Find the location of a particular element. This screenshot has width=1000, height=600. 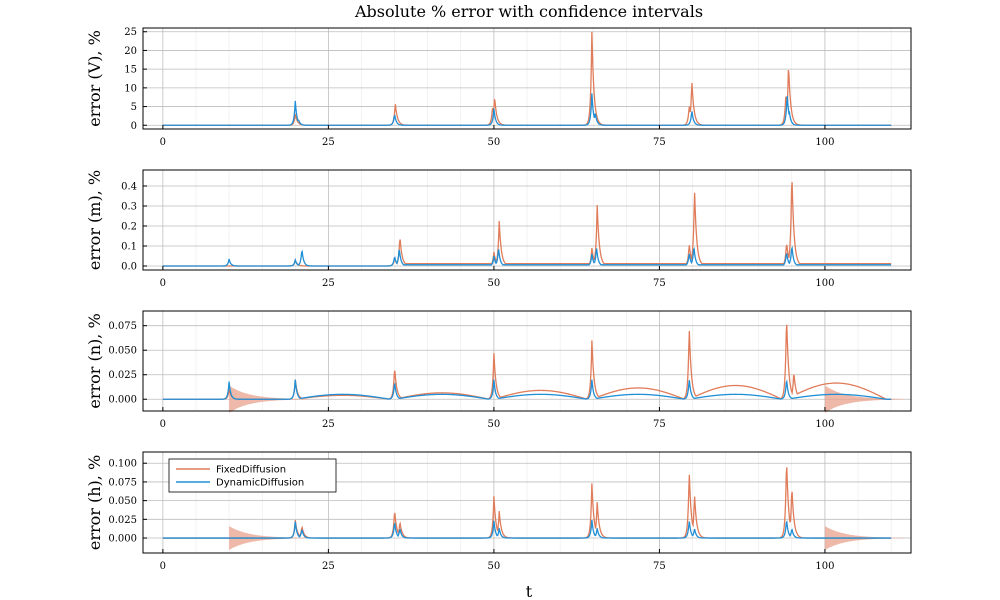

y-axis-label: error (n), % is located at coordinates (94, 360).